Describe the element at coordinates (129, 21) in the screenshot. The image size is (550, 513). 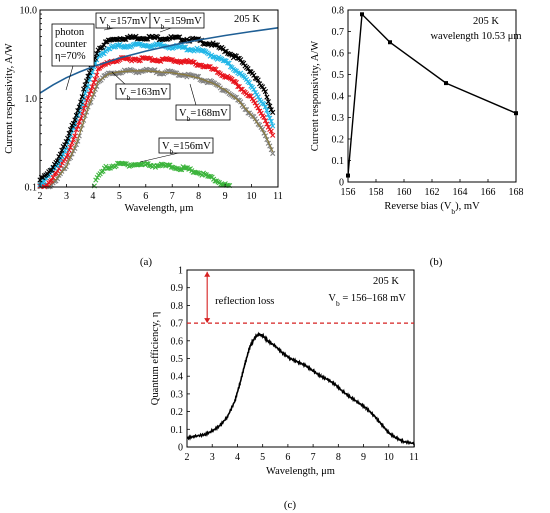
I see `legend-text-rest: =157mV` at that location.